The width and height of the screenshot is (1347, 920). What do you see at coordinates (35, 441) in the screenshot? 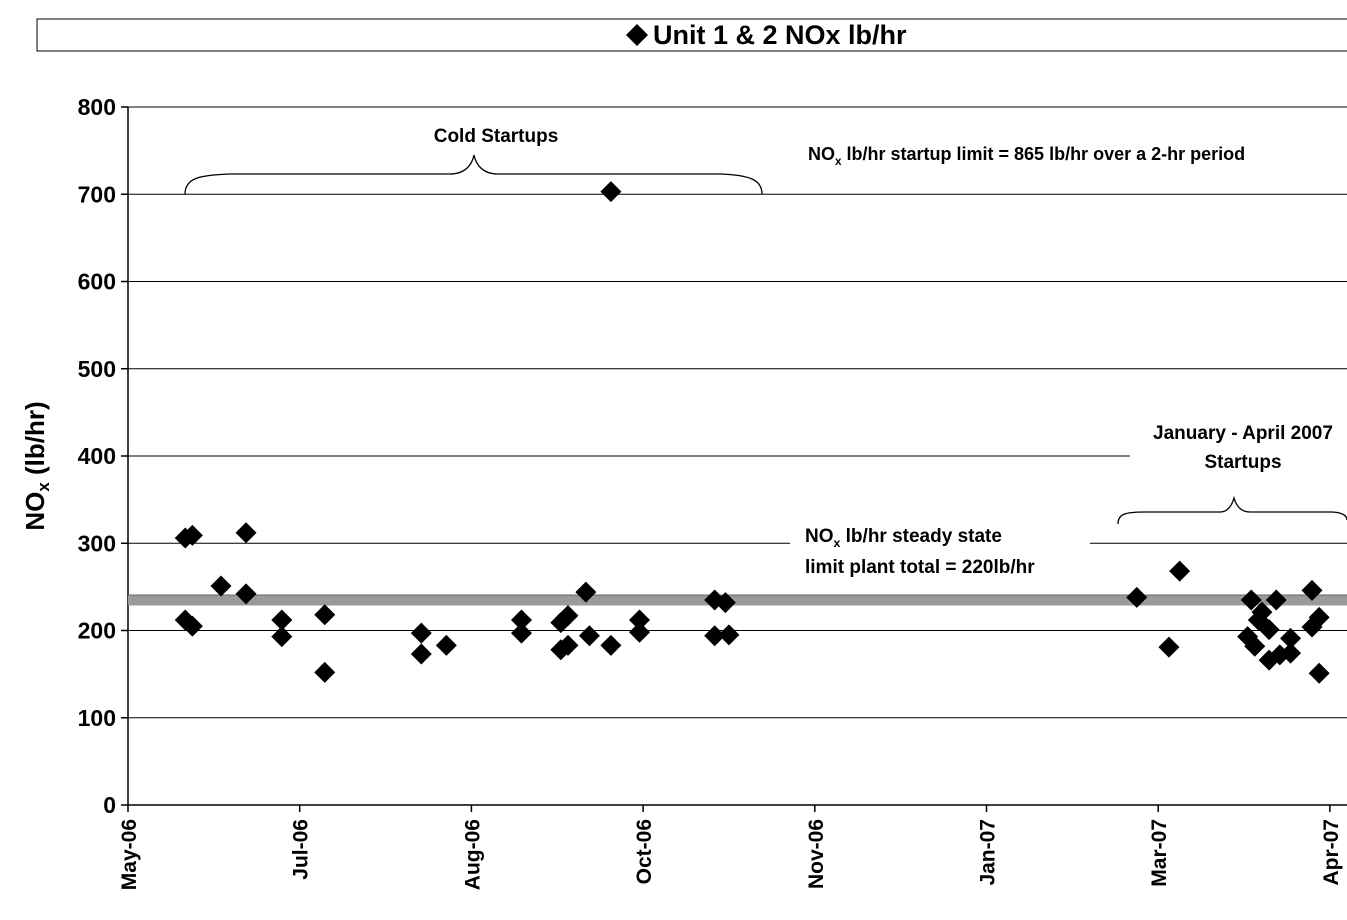
I see `y-axis-label-part: (lb/hr)` at bounding box center [35, 441].